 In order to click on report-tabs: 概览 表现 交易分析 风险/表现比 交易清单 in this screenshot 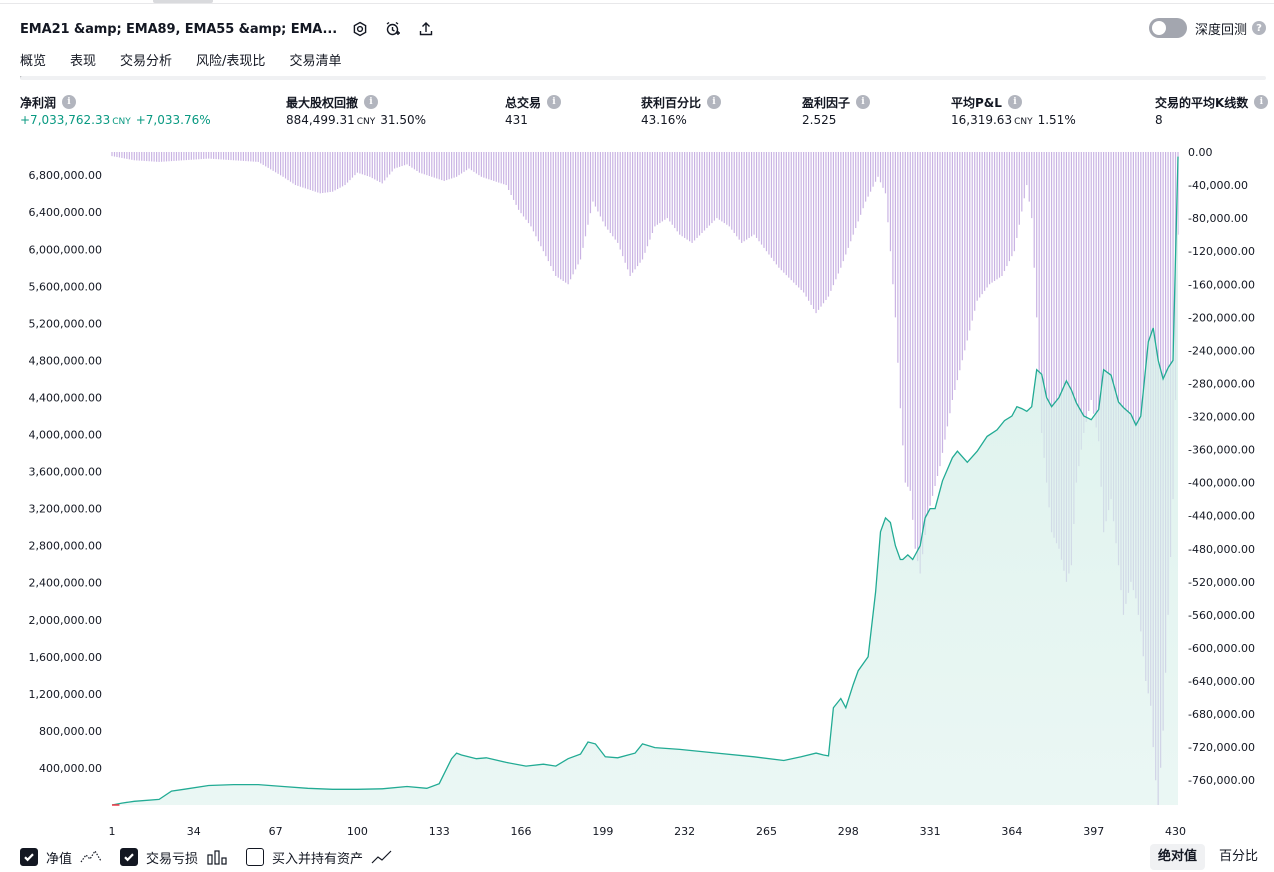, I will do `click(192, 65)`.